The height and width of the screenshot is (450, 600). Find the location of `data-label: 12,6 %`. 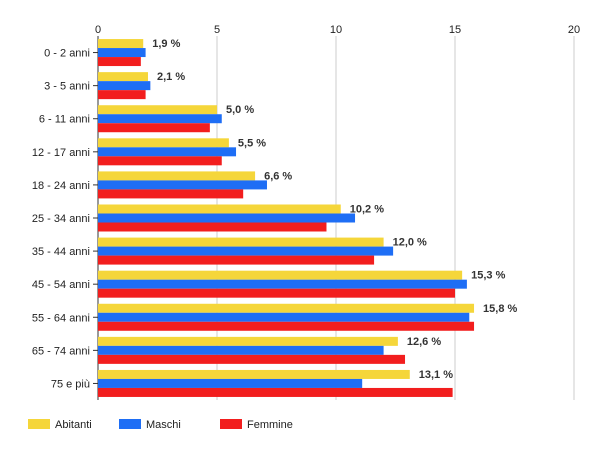

data-label: 12,6 % is located at coordinates (424, 342).